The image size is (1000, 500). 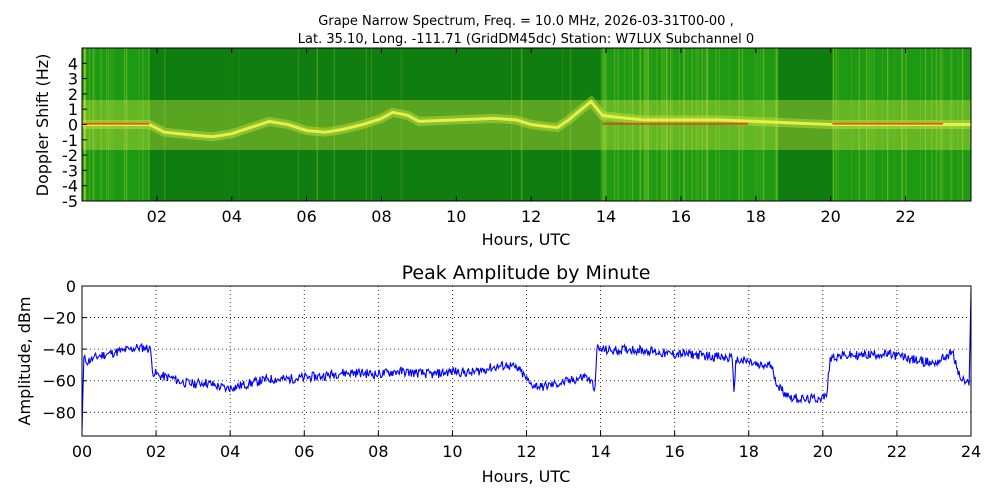 I want to click on spectrogram-x-tick-label: 20, so click(x=830, y=216).